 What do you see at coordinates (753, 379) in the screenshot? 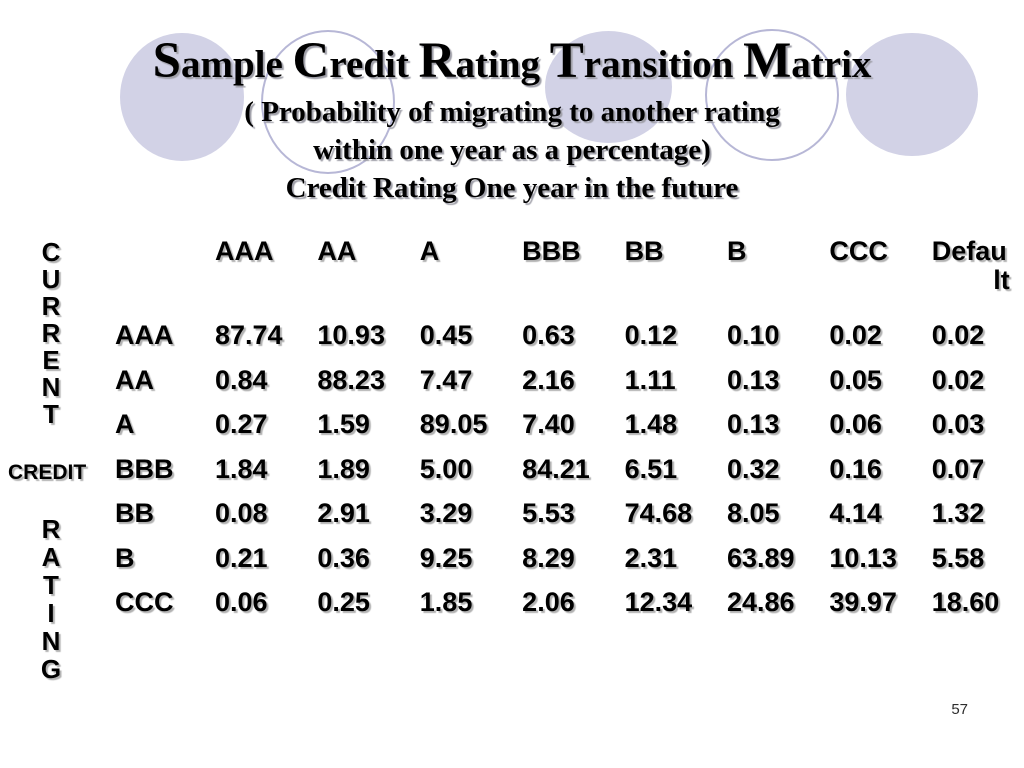
I see `cell-AA-B: 0.13` at bounding box center [753, 379].